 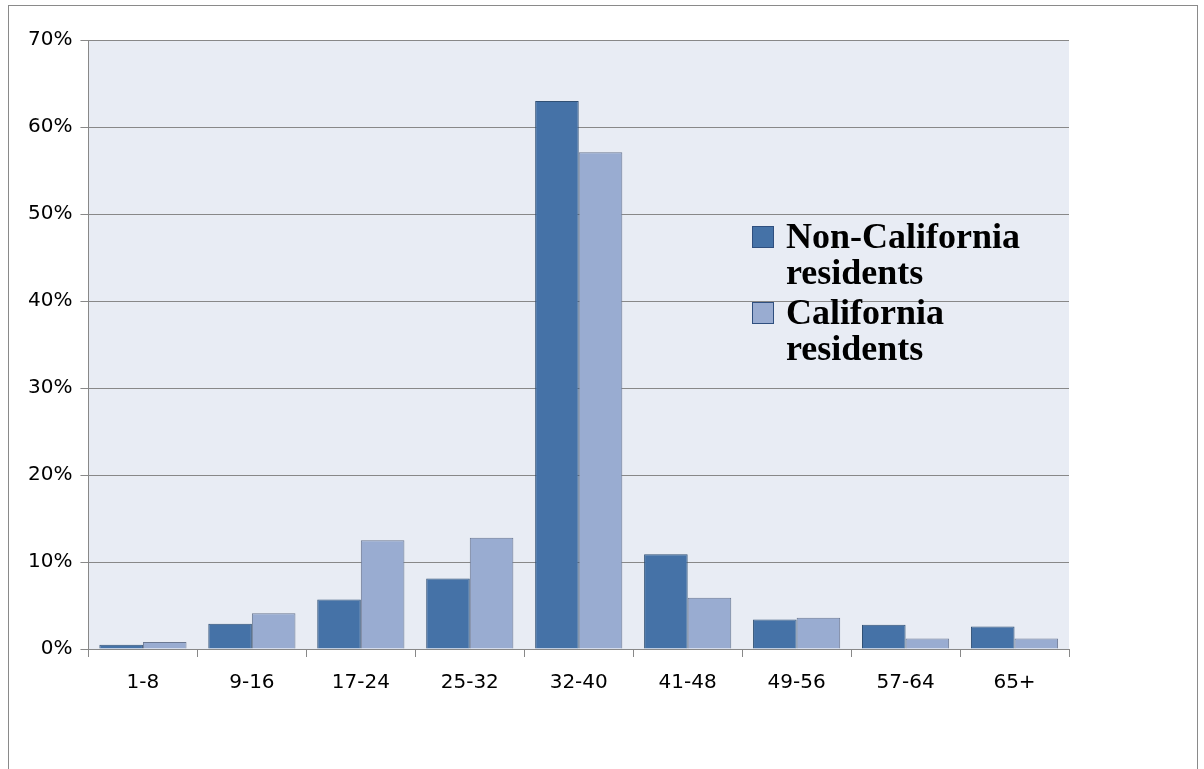 I want to click on x-tick-label: 41-48, so click(x=687, y=681).